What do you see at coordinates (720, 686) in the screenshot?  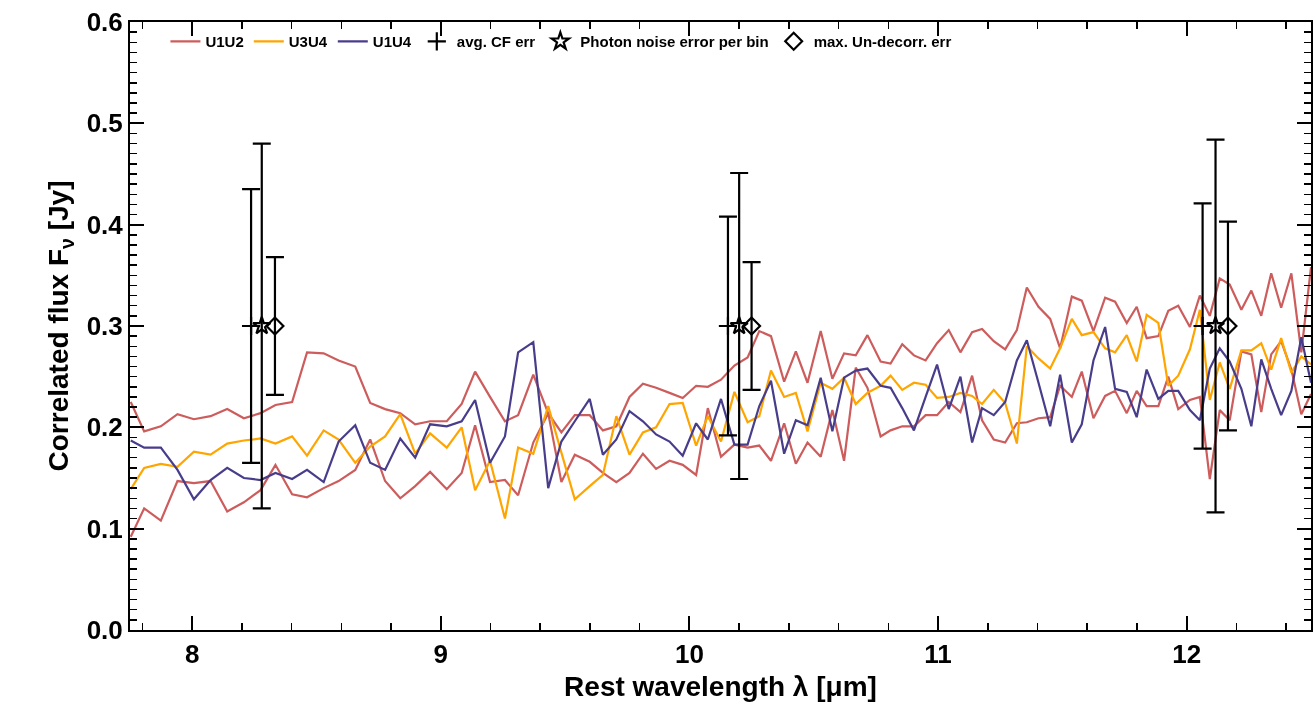 I see `x-axis-title: Rest wavelength λ [μm]` at bounding box center [720, 686].